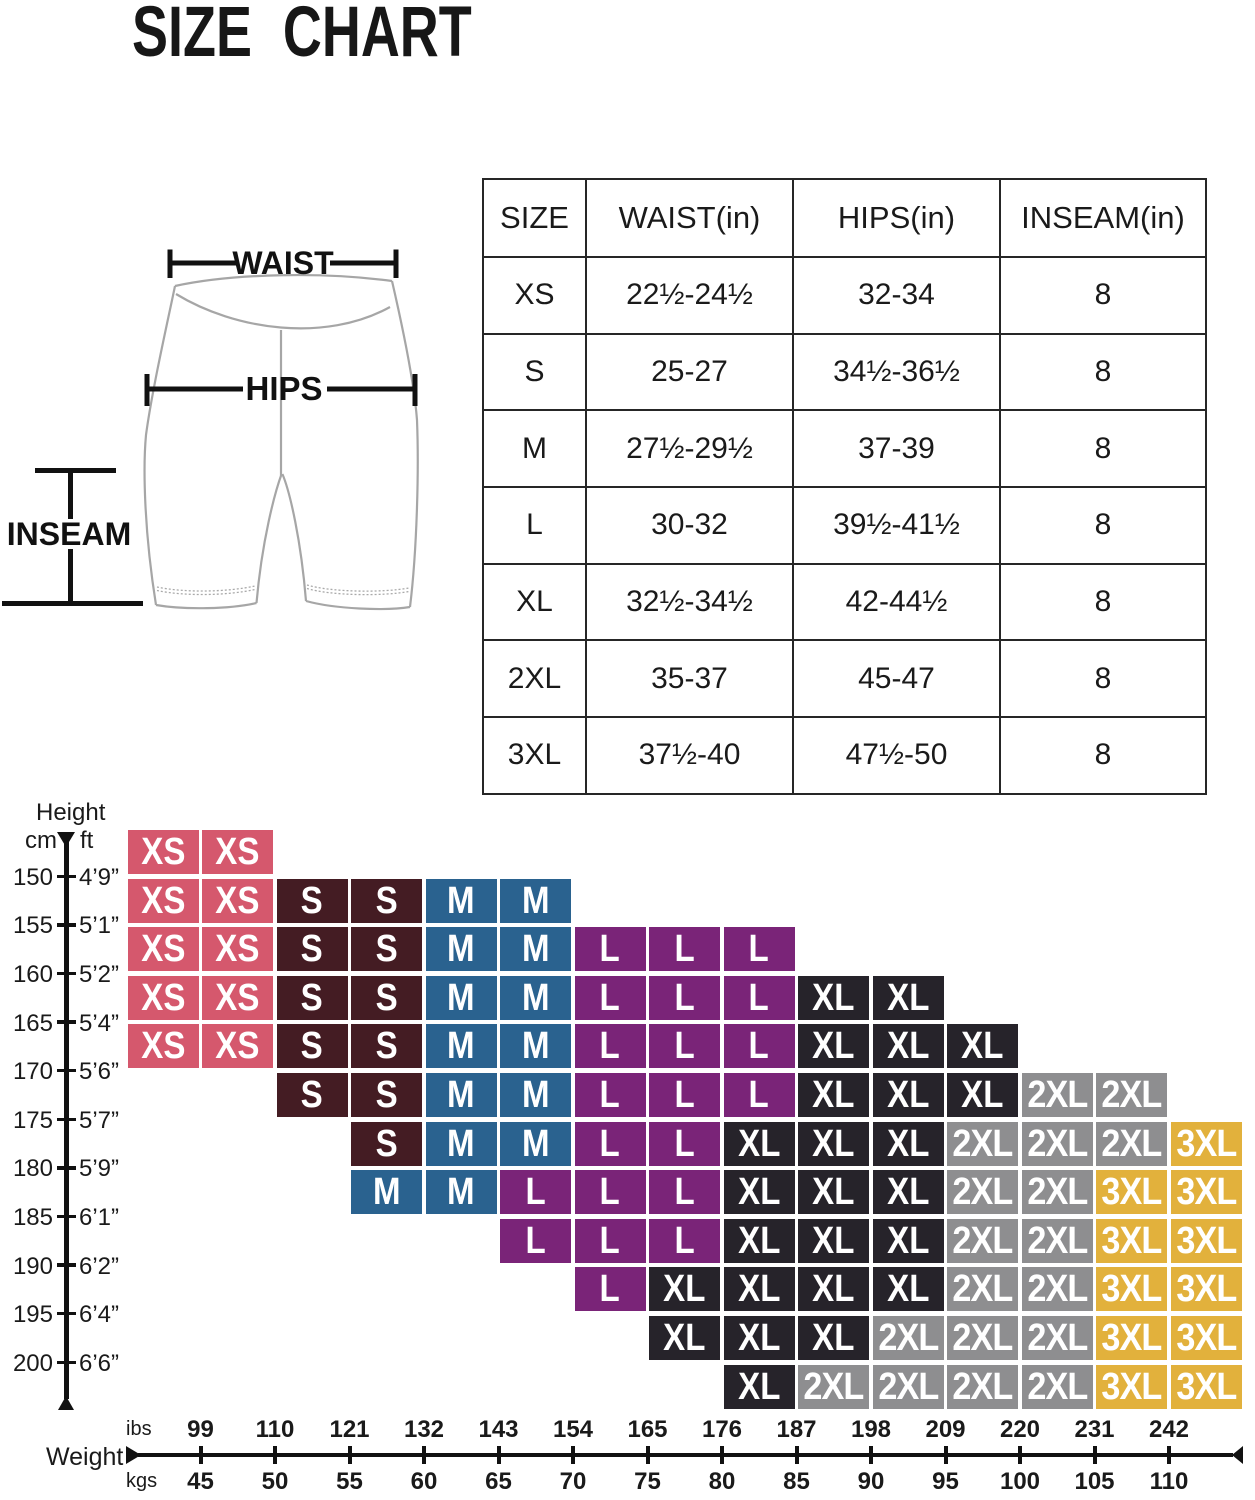  I want to click on svg-text: INSEAM, so click(69, 534).